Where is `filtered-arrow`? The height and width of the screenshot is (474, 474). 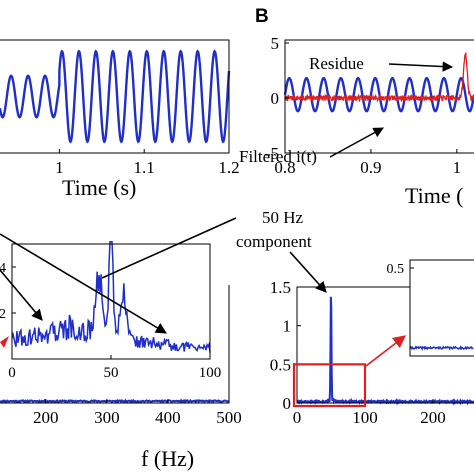
filtered-arrow is located at coordinates (356, 142).